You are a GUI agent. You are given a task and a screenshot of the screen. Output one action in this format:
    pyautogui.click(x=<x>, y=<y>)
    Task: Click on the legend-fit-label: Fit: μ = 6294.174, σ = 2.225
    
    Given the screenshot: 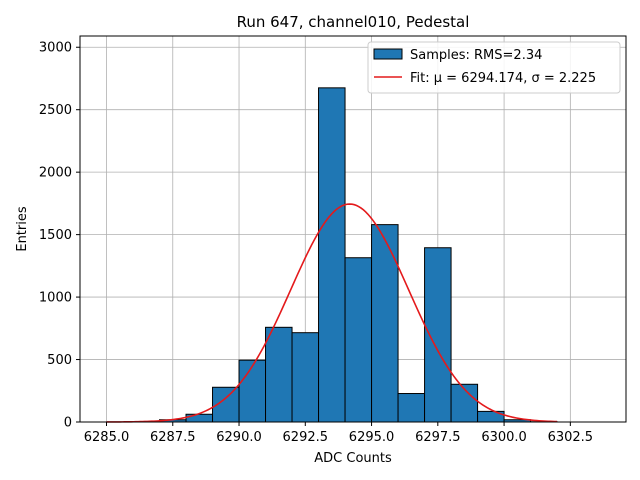 What is the action you would take?
    pyautogui.click(x=503, y=78)
    